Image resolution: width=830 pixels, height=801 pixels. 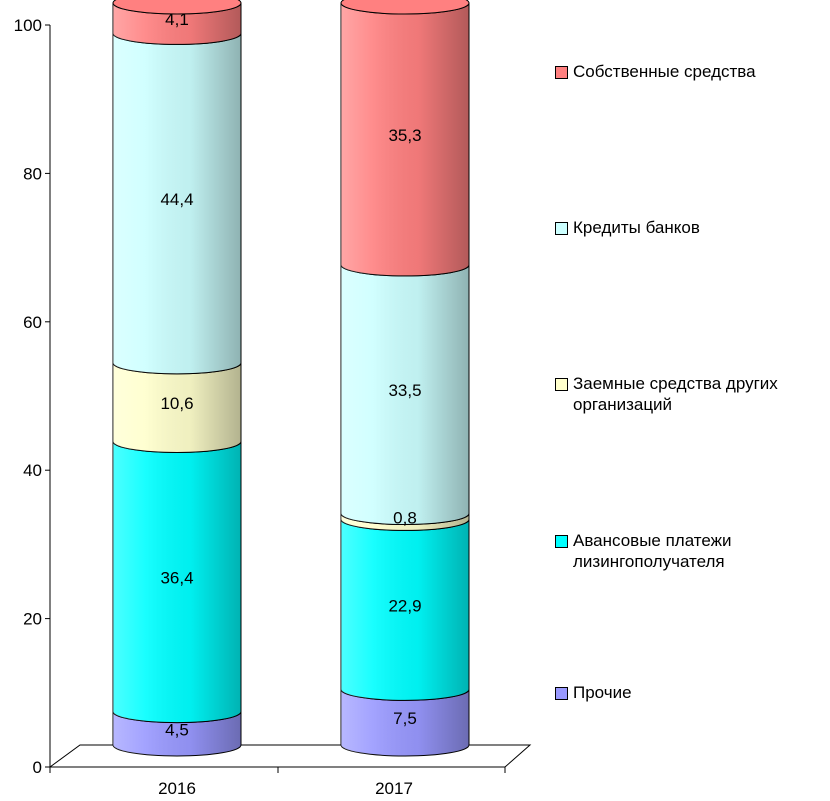 What do you see at coordinates (176, 578) in the screenshot?
I see `data-label: 36,4` at bounding box center [176, 578].